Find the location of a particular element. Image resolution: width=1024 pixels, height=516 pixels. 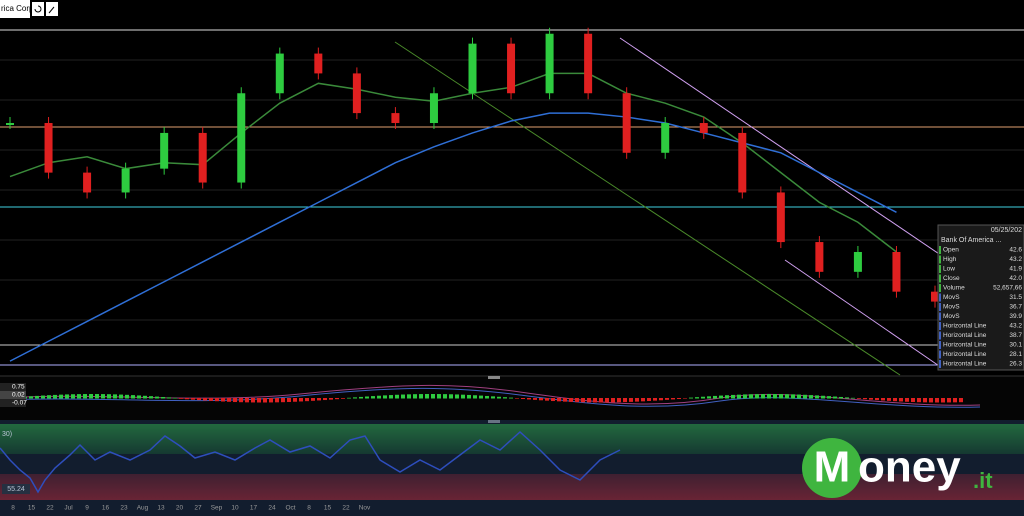

info-label: Low is located at coordinates (949, 269).